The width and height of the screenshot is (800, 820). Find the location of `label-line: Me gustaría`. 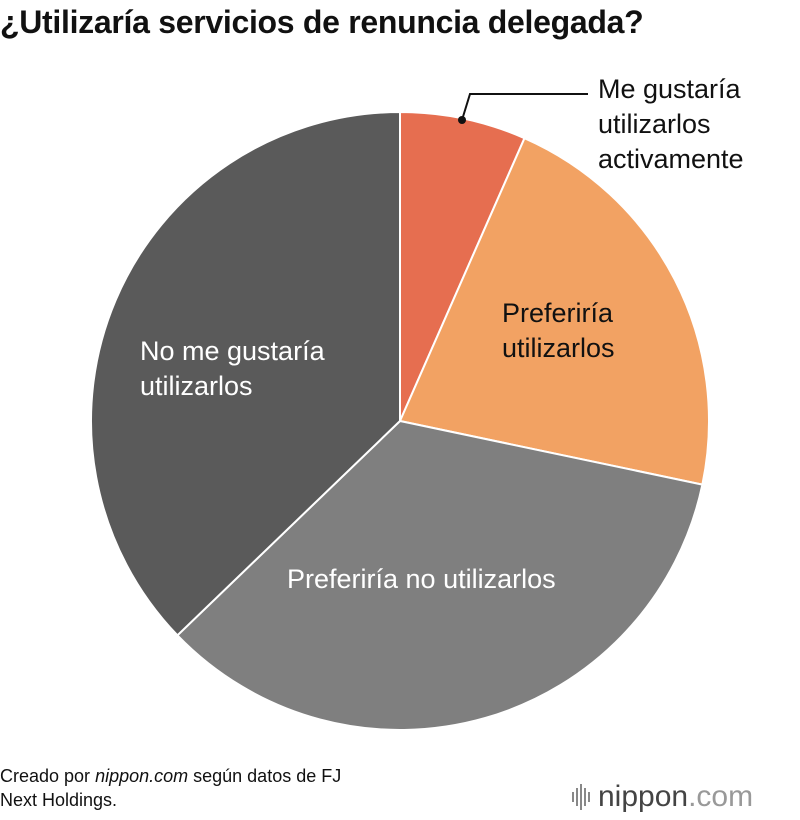

label-line: Me gustaría is located at coordinates (669, 89).